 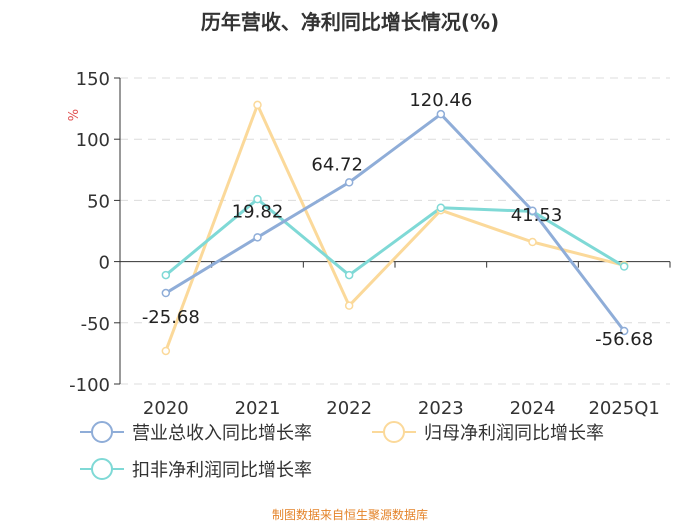 I want to click on y-axis-label: %, so click(x=74, y=115).